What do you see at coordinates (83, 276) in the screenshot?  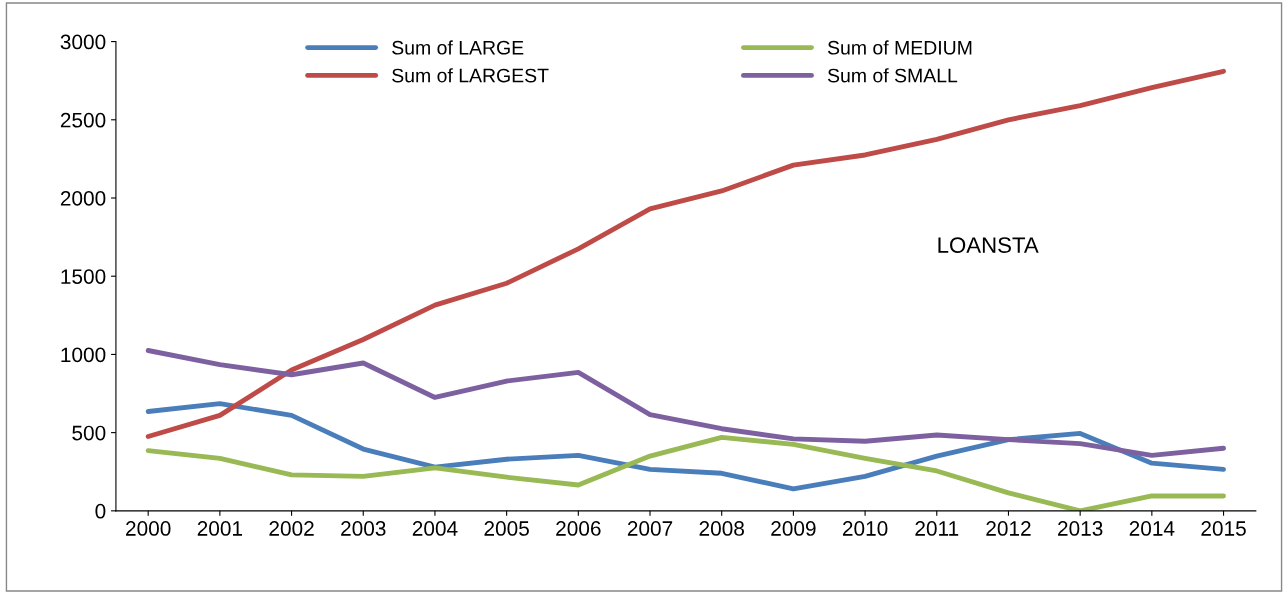 I see `y-tick-label: 1500` at bounding box center [83, 276].